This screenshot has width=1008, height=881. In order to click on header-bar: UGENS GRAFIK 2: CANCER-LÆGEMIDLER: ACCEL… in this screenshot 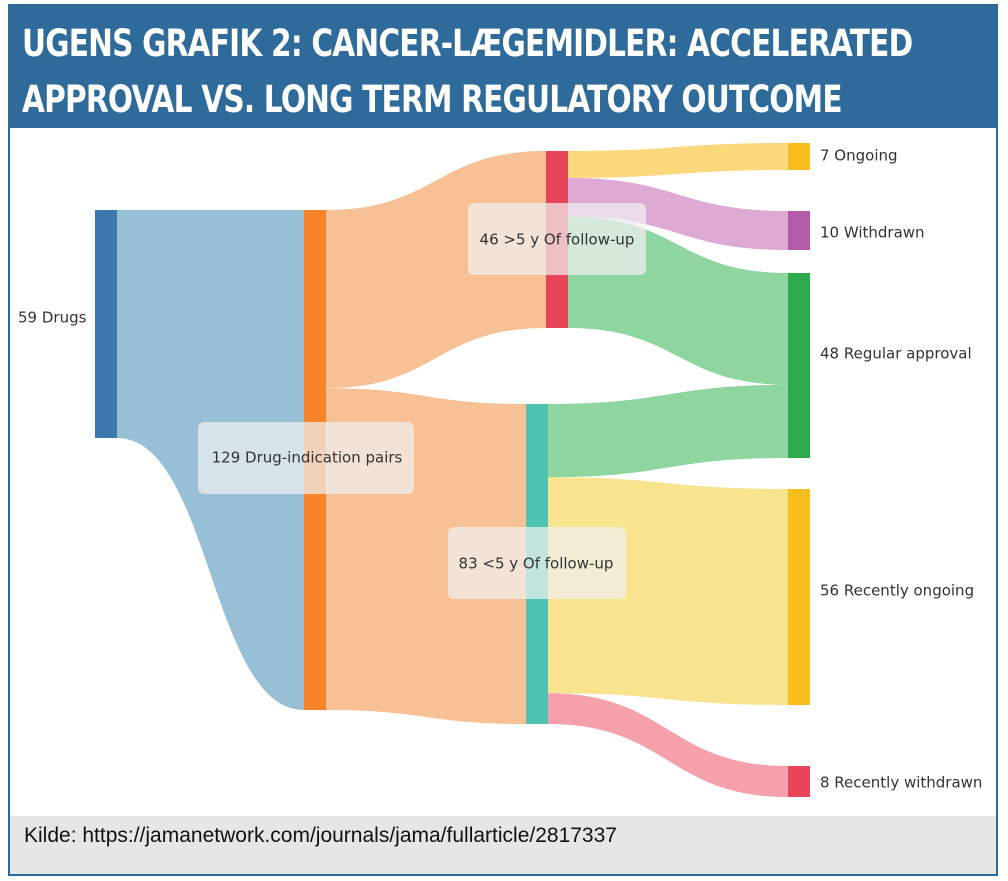, I will do `click(503, 67)`.